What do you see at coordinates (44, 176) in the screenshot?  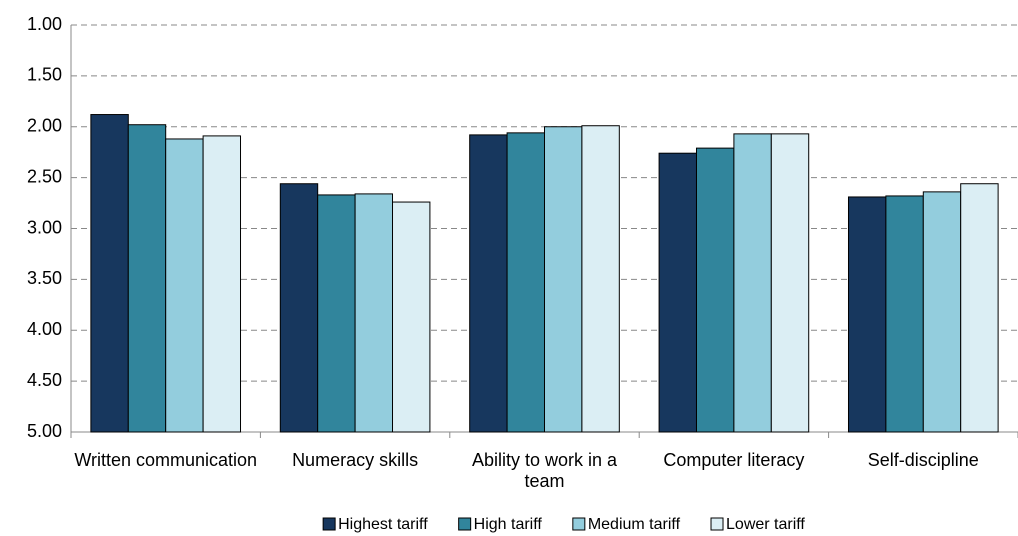 I see `y-tick-label: 2.50` at bounding box center [44, 176].